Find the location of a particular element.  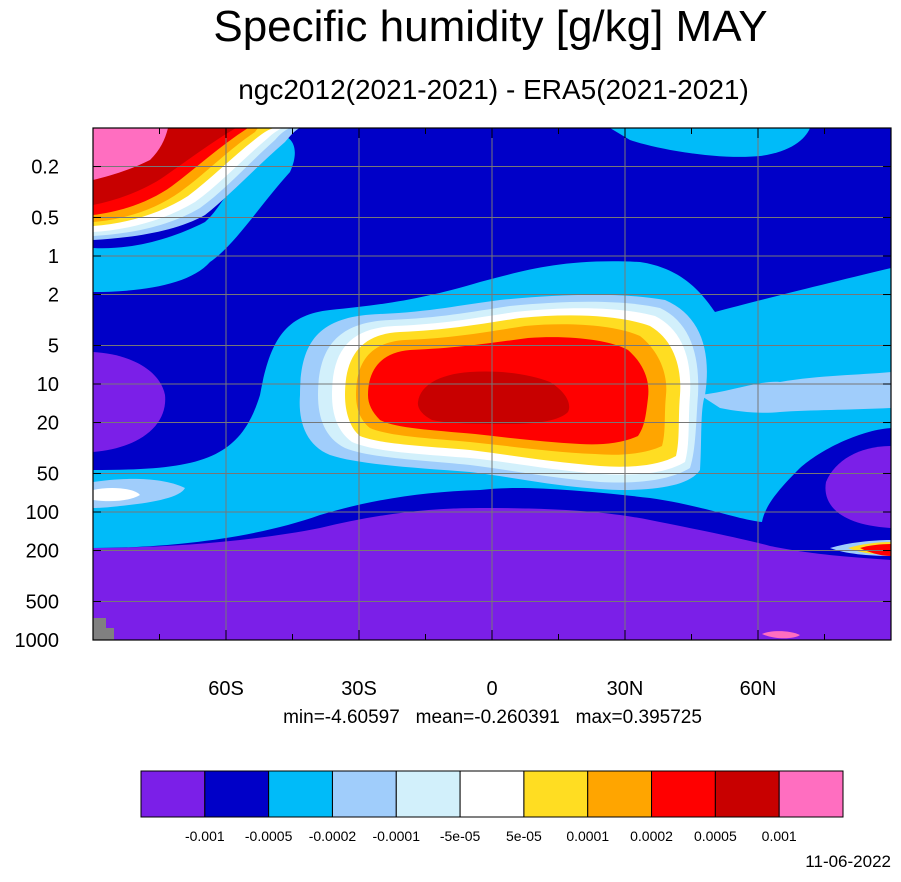

x-tick-label: 60S is located at coordinates (226, 689).